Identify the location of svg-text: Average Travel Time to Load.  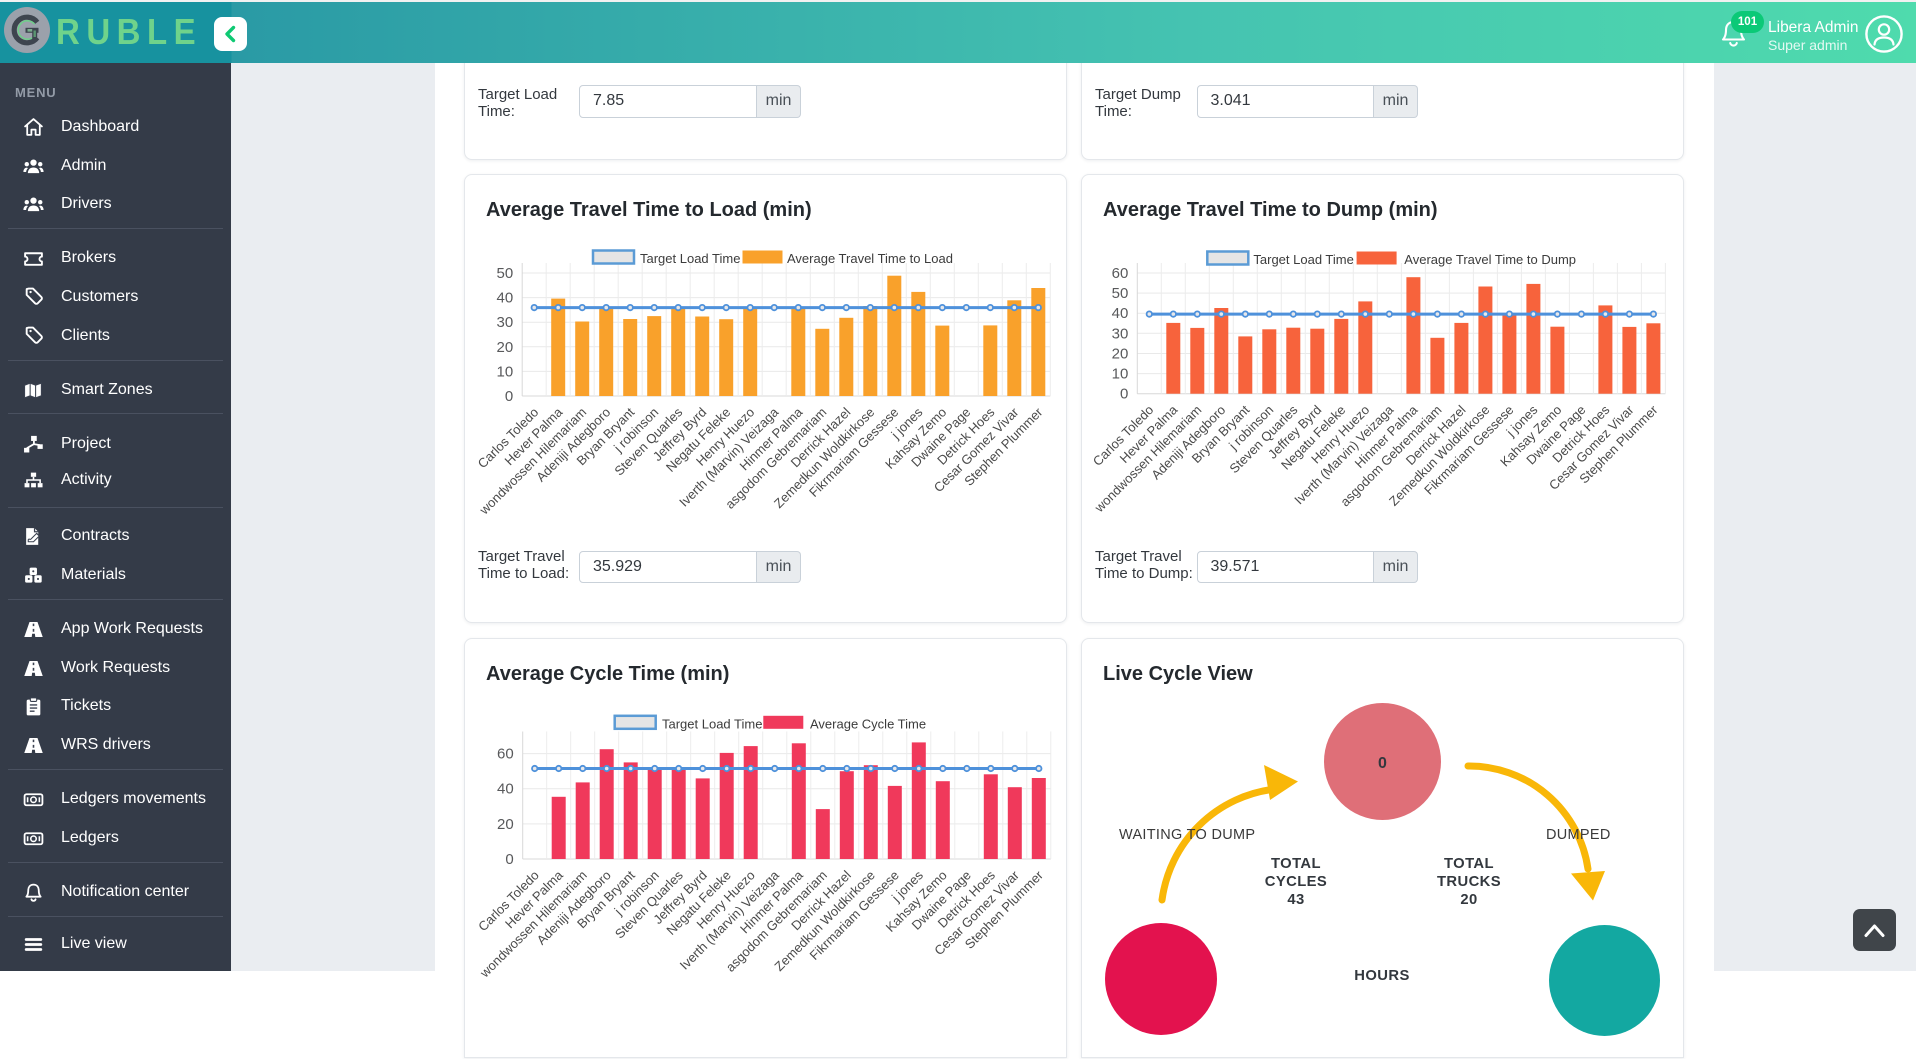
(870, 258).